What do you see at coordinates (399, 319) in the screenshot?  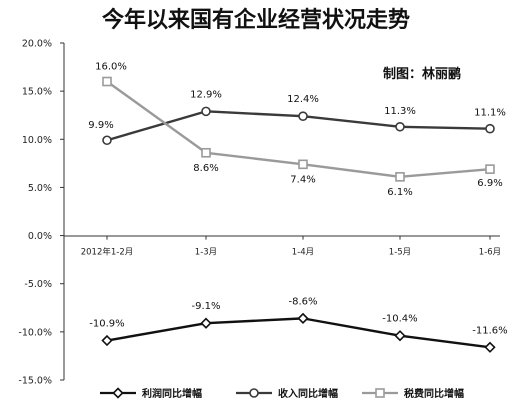 I see `data-label: -10.4%` at bounding box center [399, 319].